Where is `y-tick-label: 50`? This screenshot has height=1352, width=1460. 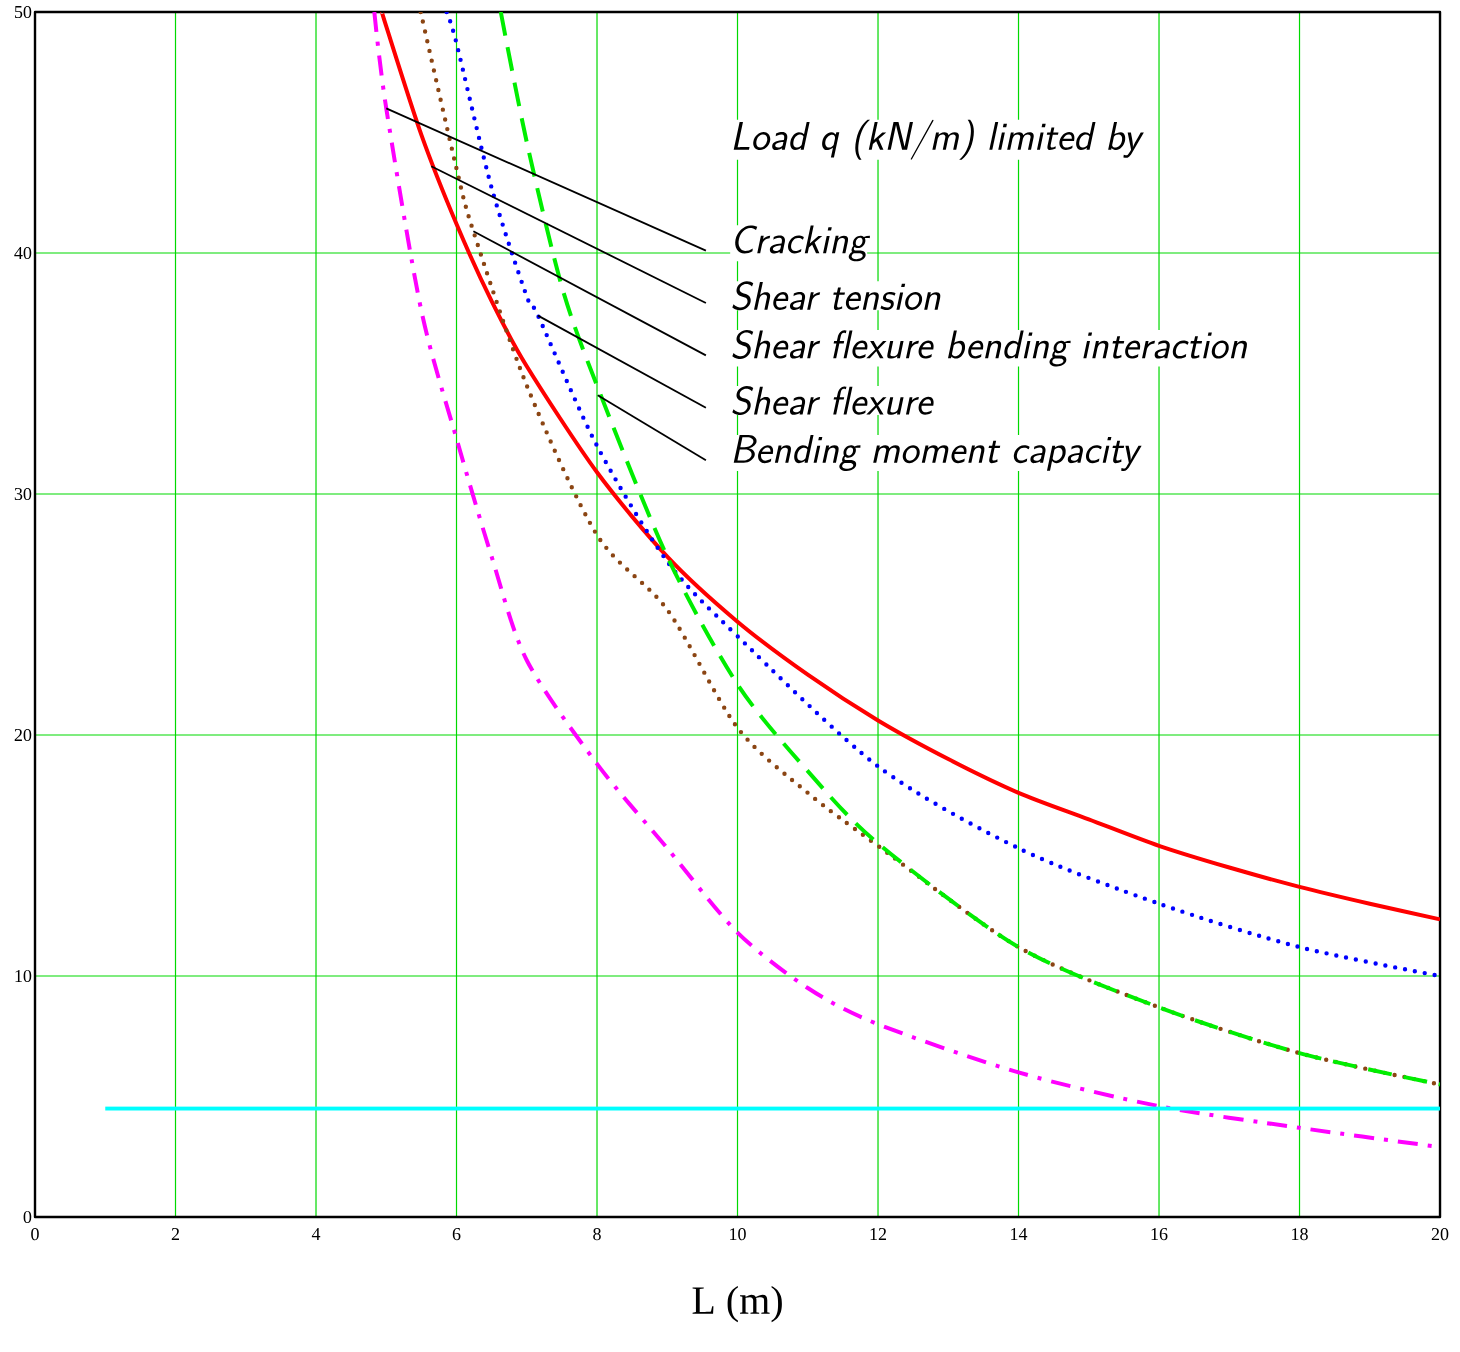
y-tick-label: 50 is located at coordinates (23, 12).